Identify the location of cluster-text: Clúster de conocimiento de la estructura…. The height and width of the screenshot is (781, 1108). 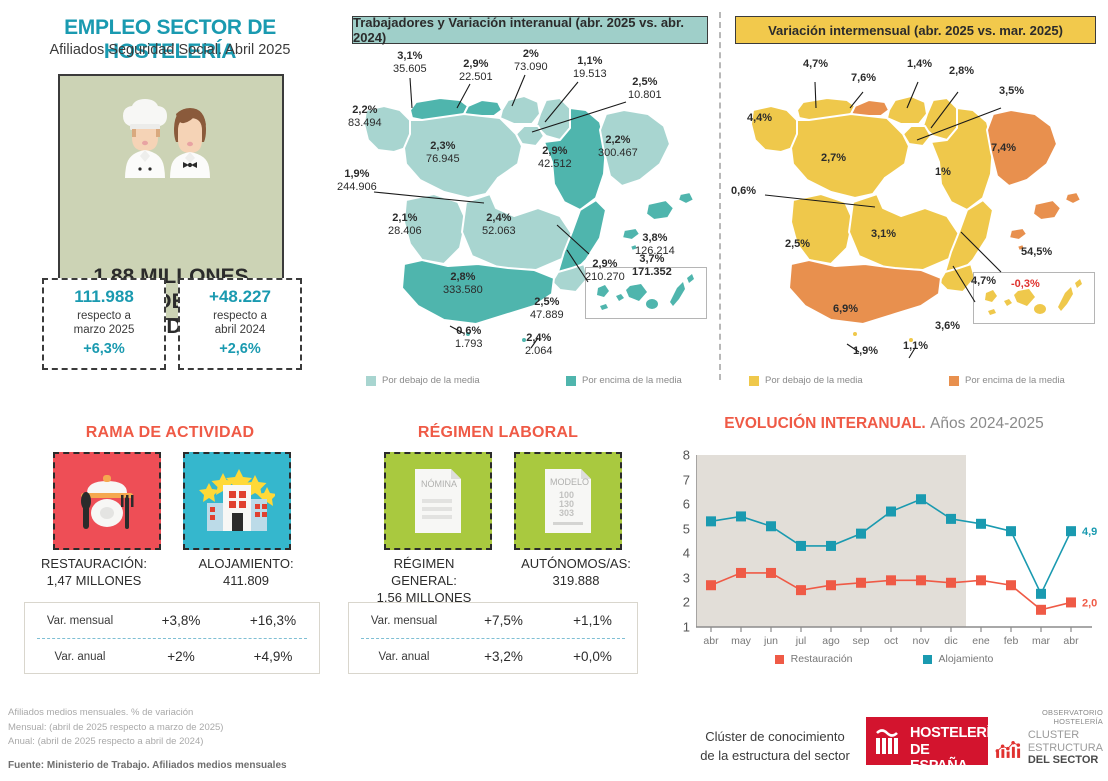
(775, 746).